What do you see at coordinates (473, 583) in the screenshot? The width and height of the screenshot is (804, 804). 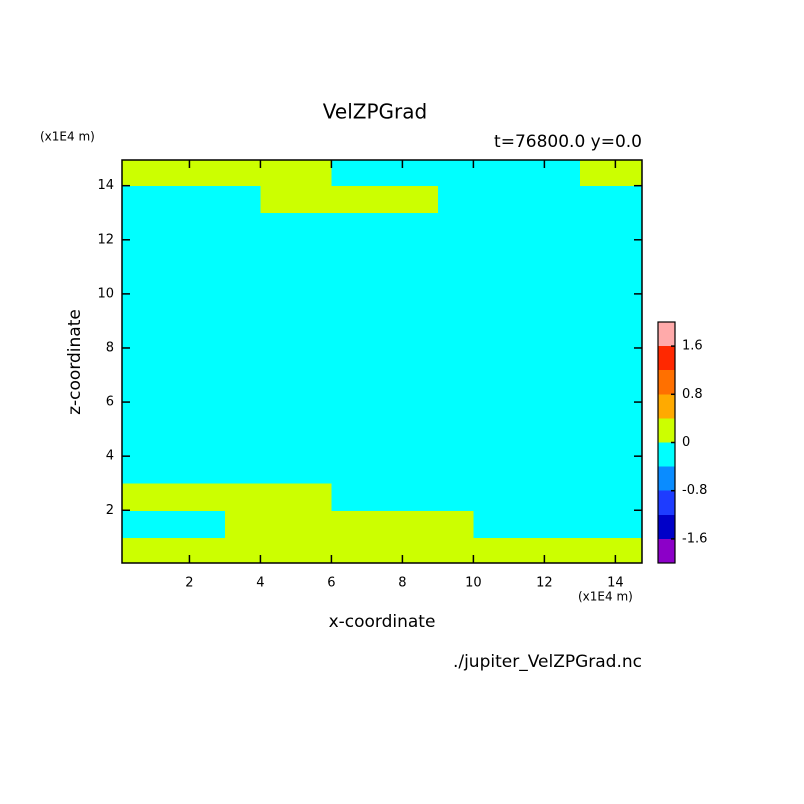 I see `x-tick-label: 10` at bounding box center [473, 583].